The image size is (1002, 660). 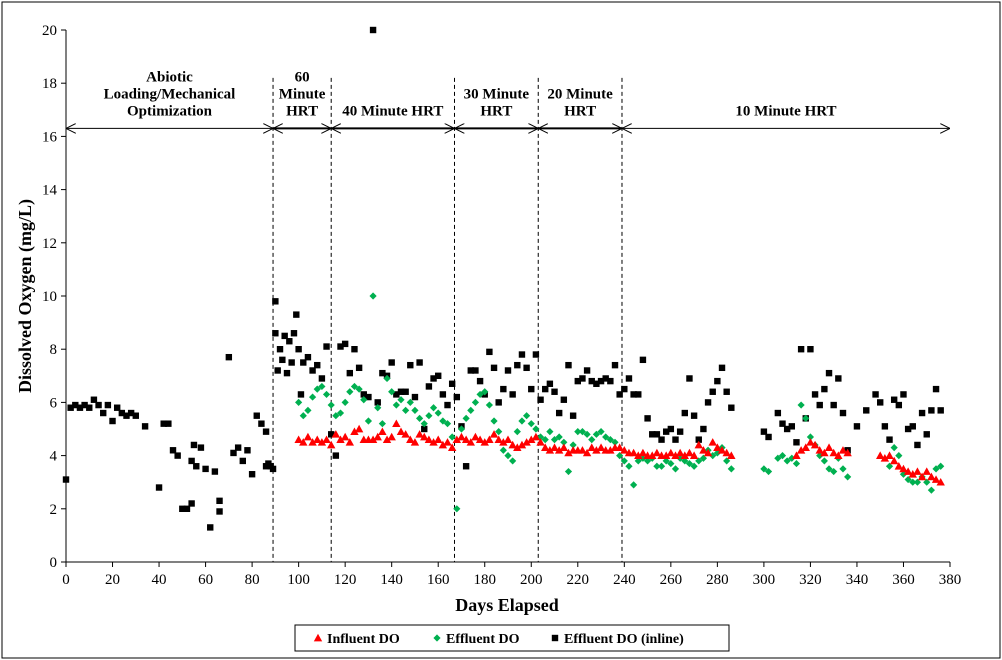 I want to click on x-tick-label: 300, so click(x=764, y=580).